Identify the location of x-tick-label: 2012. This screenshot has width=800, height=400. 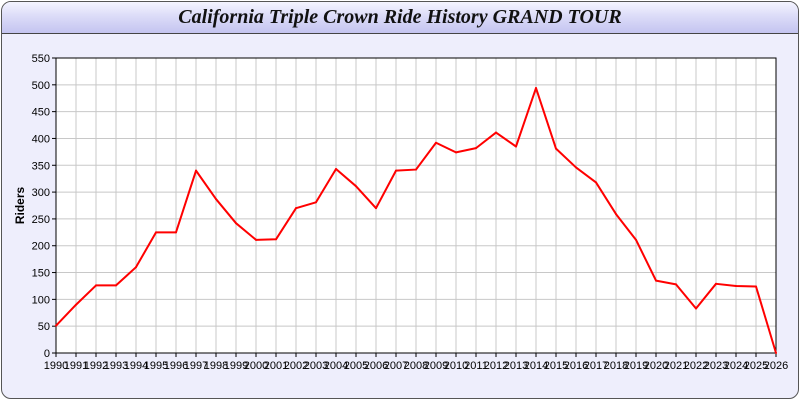
(496, 366).